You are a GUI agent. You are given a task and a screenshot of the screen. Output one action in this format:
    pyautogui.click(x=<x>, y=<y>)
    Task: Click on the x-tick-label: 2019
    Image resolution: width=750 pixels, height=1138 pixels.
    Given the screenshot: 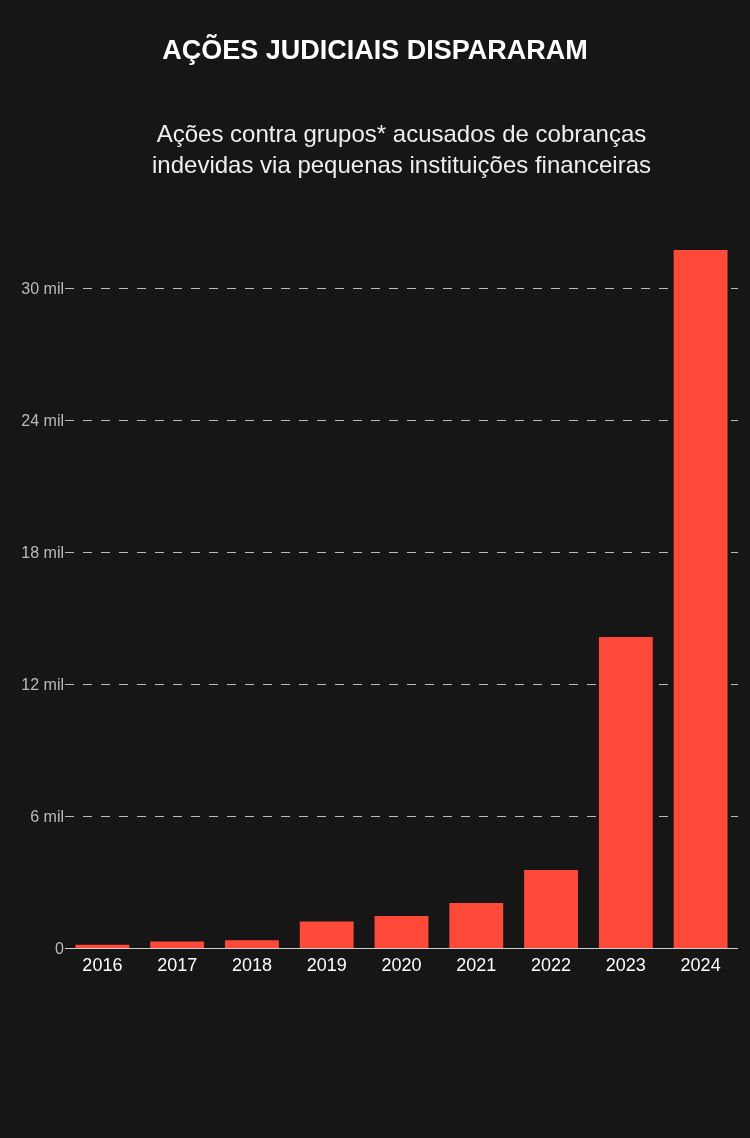 What is the action you would take?
    pyautogui.click(x=326, y=964)
    